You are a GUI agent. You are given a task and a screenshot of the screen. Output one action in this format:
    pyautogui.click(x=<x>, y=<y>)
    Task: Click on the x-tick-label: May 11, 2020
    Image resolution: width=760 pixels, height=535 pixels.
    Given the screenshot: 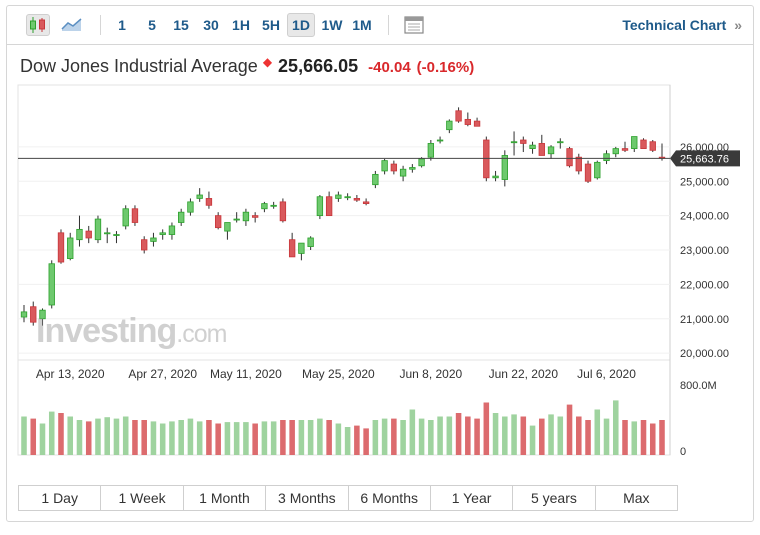 What is the action you would take?
    pyautogui.click(x=246, y=374)
    